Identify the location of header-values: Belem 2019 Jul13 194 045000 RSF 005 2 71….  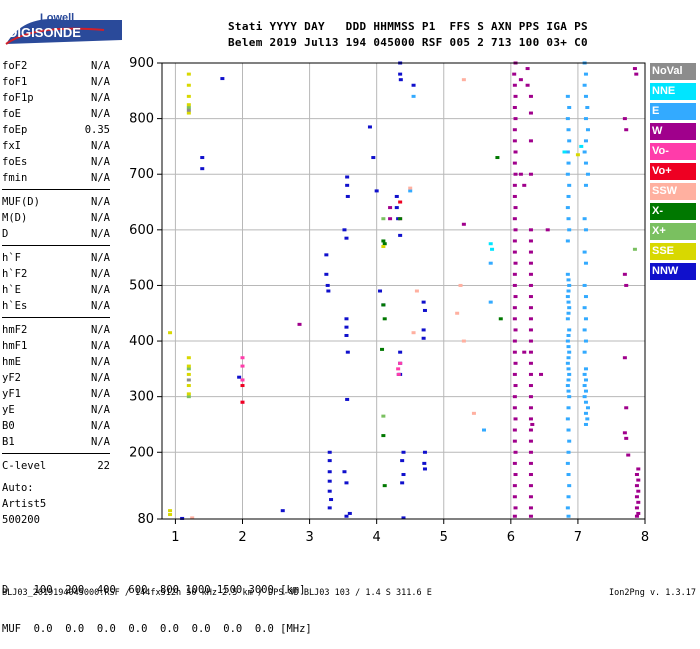
(408, 42).